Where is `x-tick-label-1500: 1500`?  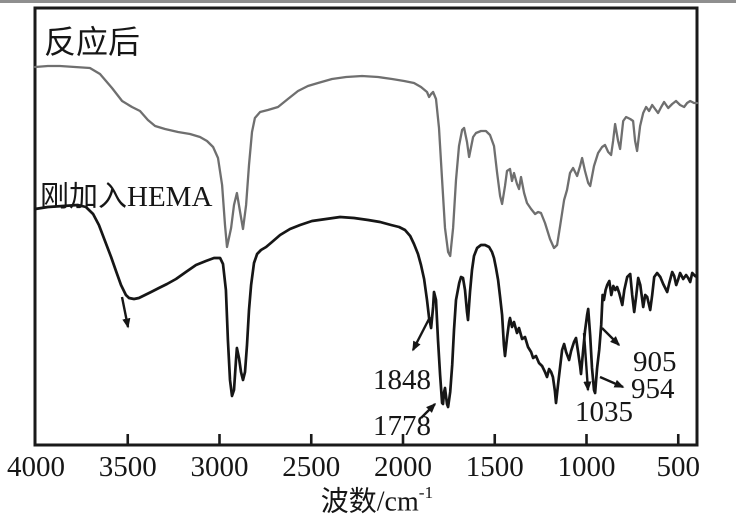
x-tick-label-1500: 1500 is located at coordinates (494, 467).